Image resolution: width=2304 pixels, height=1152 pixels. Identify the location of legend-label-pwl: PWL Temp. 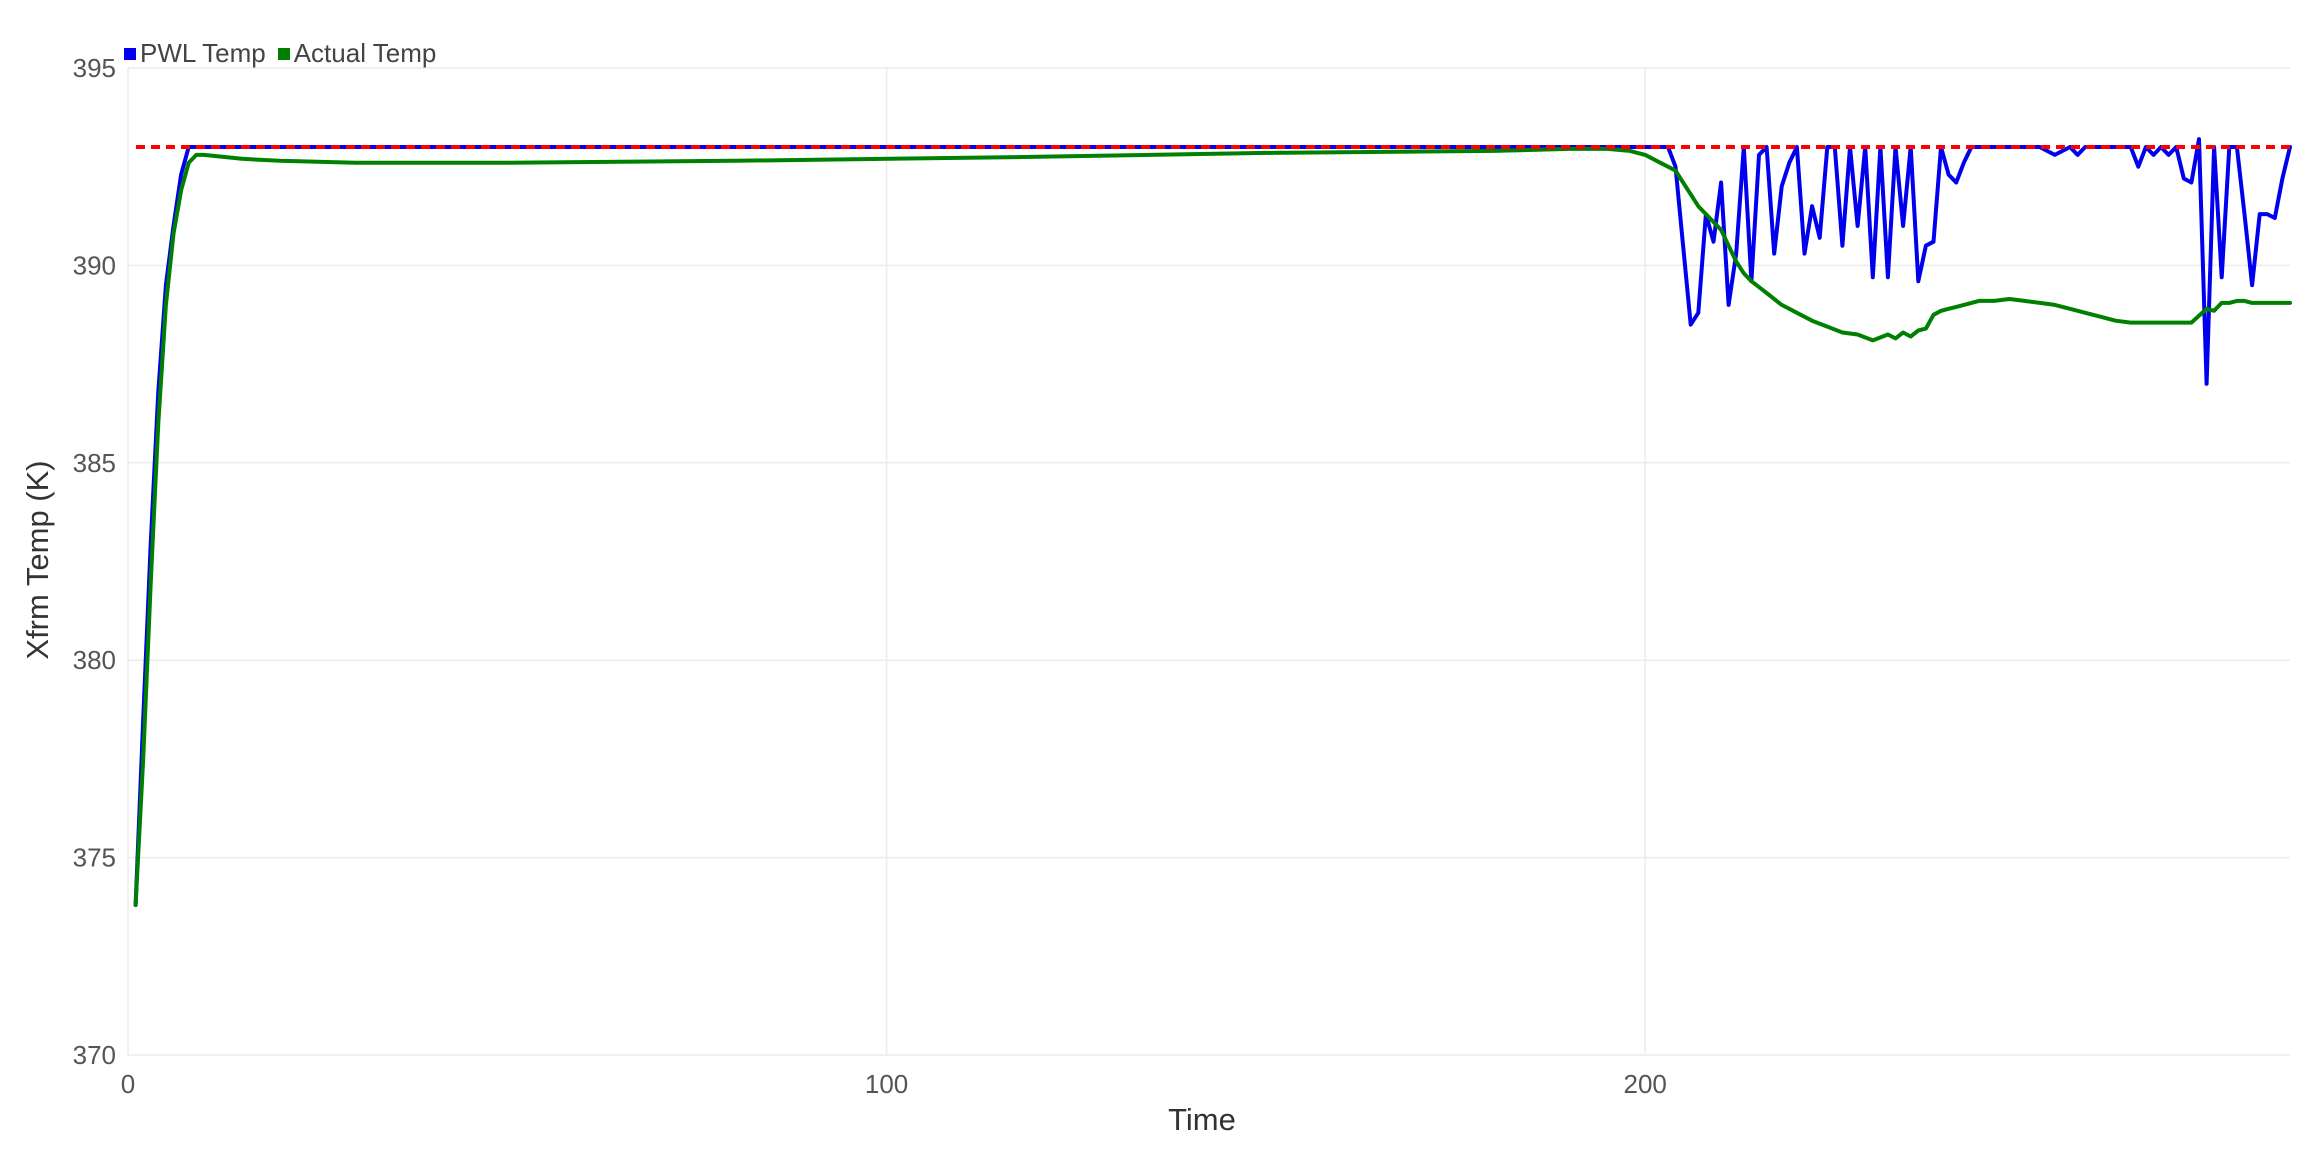
(203, 53).